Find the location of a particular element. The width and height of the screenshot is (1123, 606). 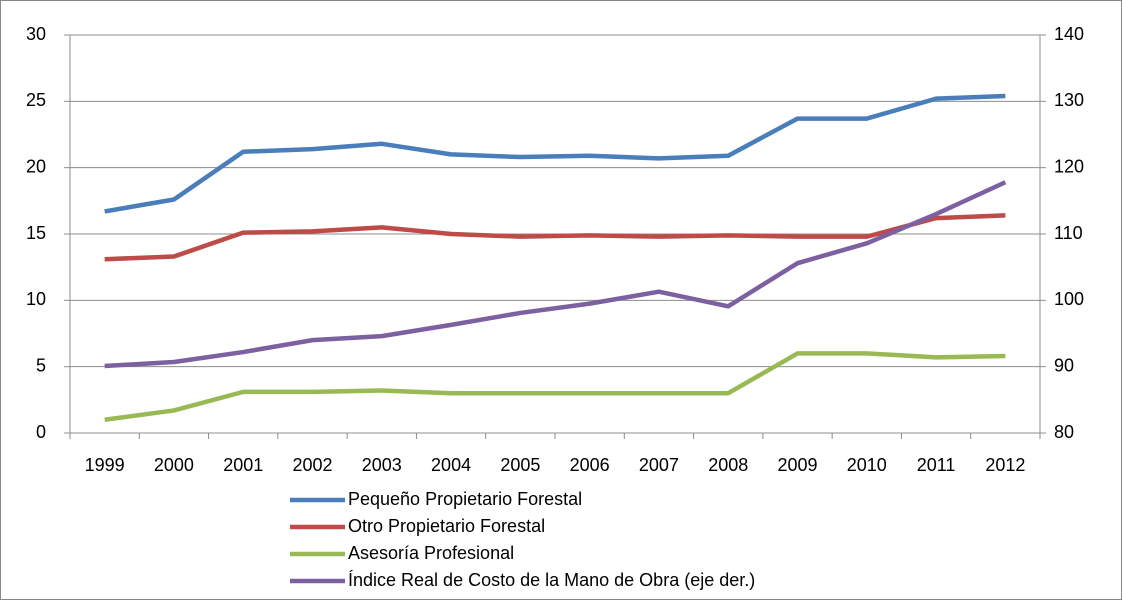

legend-label: Pequeño Propietario Forestal is located at coordinates (465, 499).